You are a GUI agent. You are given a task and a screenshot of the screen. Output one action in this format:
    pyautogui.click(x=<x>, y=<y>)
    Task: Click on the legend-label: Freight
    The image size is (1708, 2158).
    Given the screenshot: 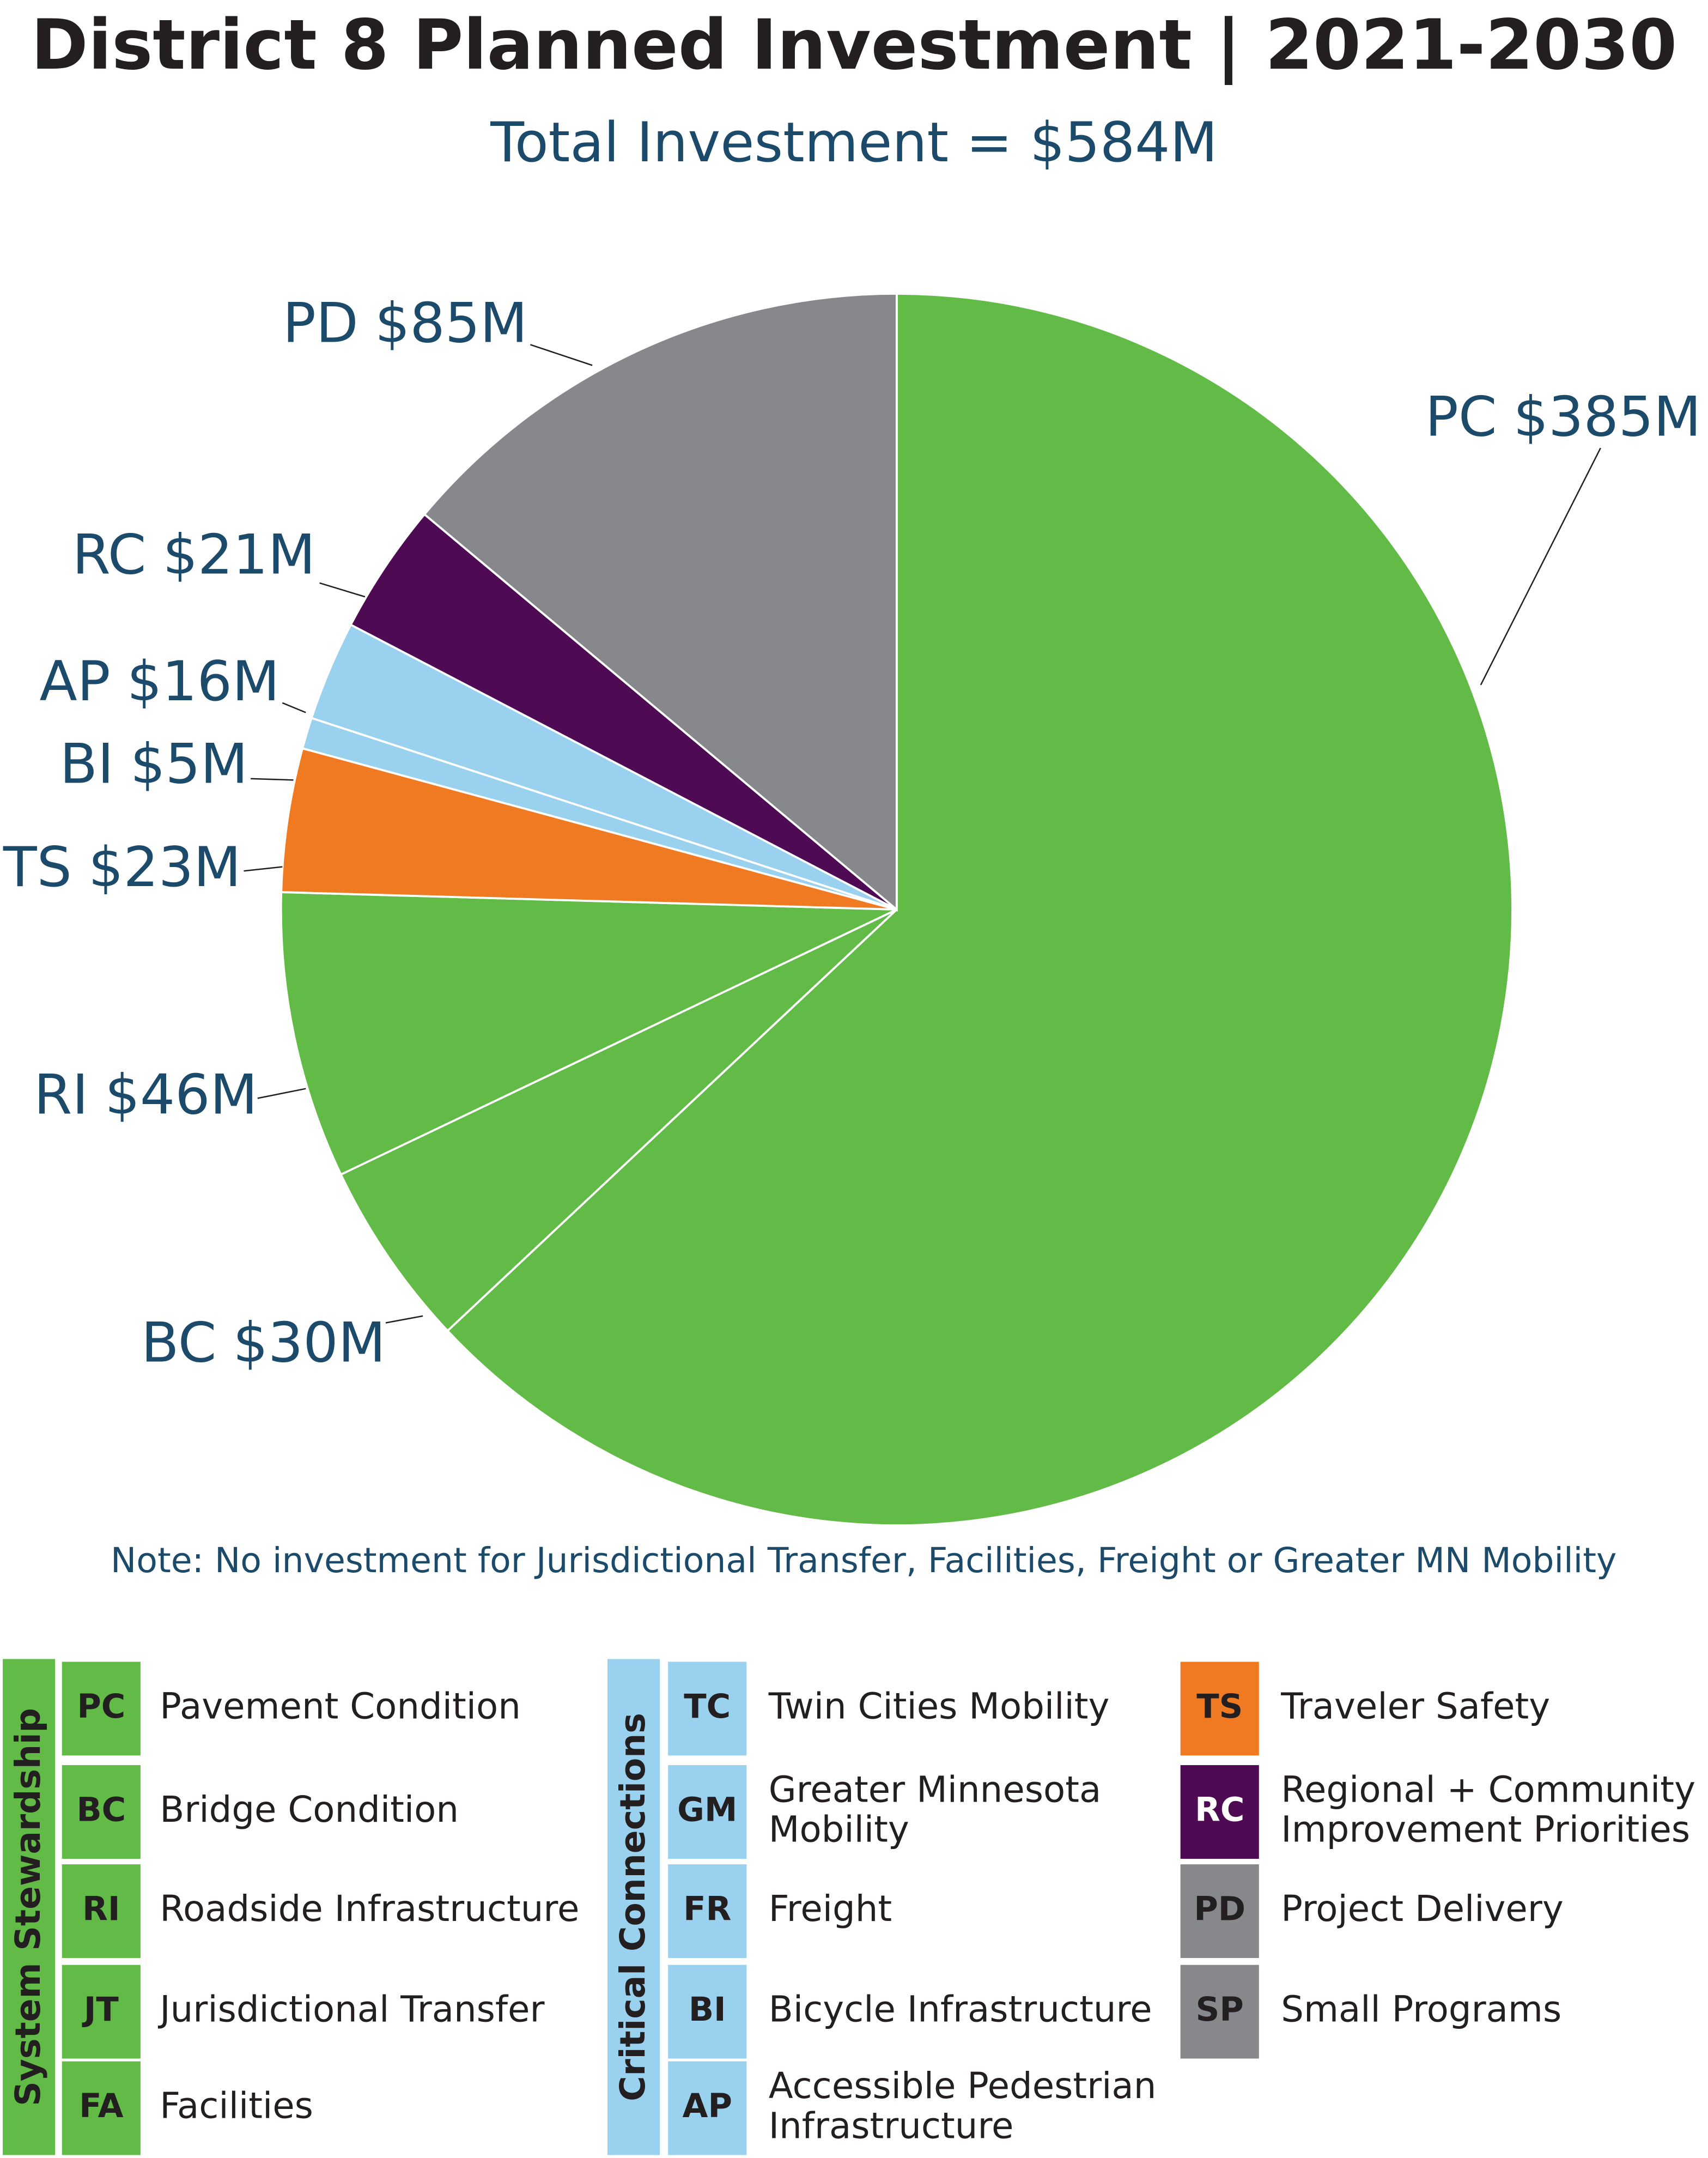 What is the action you would take?
    pyautogui.click(x=830, y=1909)
    